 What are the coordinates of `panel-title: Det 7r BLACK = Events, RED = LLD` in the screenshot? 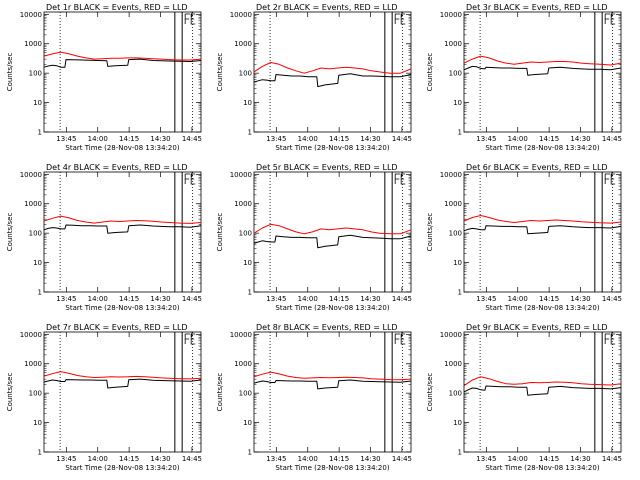 It's located at (117, 327).